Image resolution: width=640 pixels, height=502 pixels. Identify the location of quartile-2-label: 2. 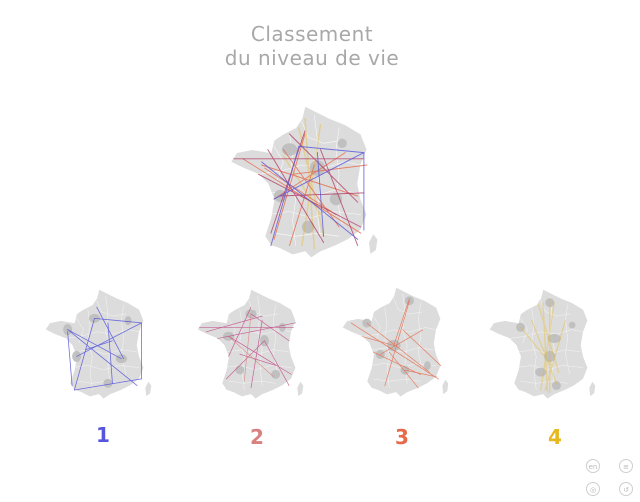
(257, 437).